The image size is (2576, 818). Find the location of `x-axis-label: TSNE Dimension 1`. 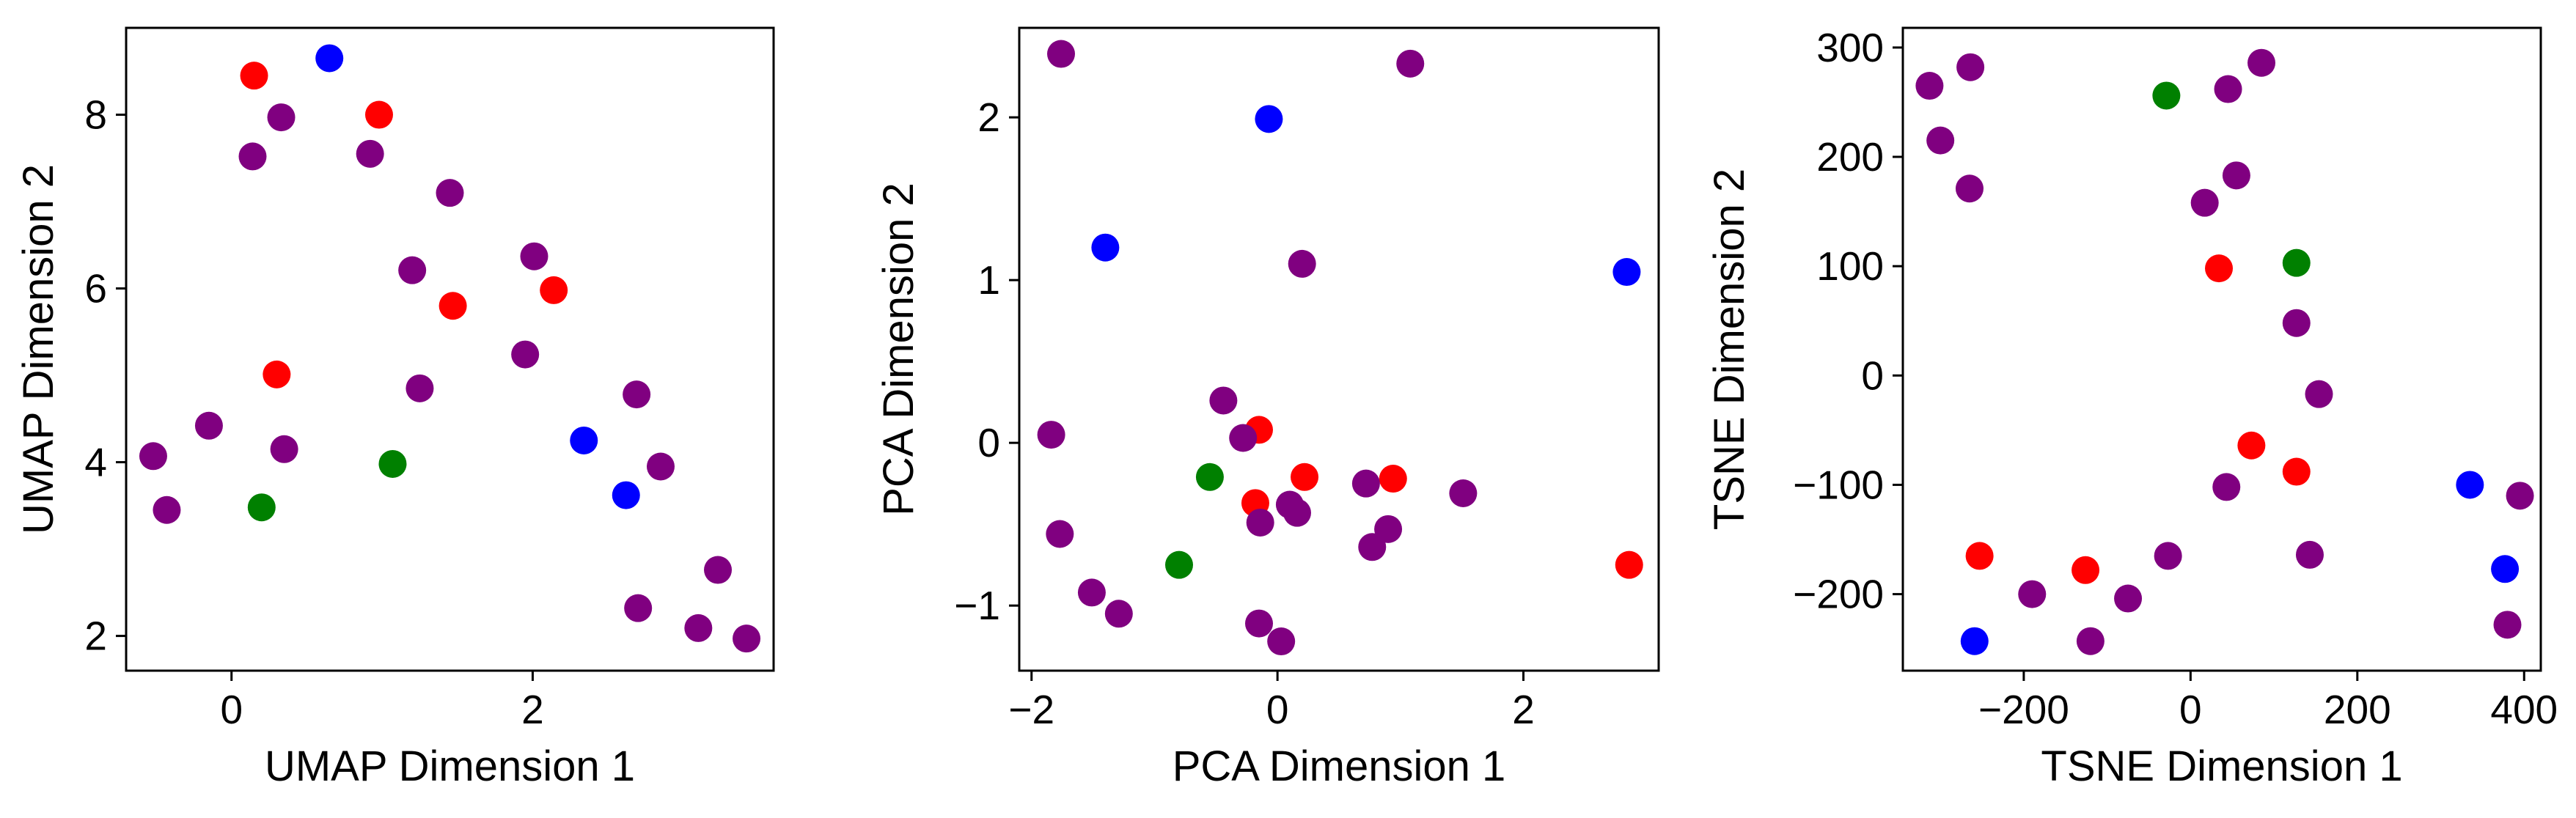

x-axis-label: TSNE Dimension 1 is located at coordinates (2222, 766).